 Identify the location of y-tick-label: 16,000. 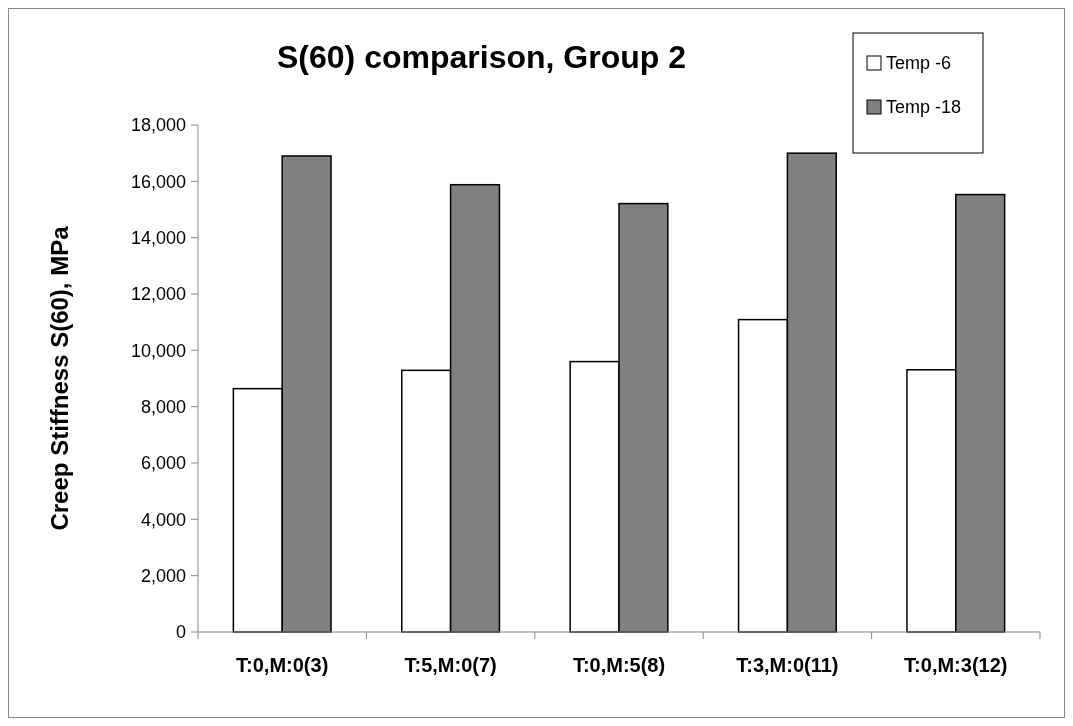
(158, 181).